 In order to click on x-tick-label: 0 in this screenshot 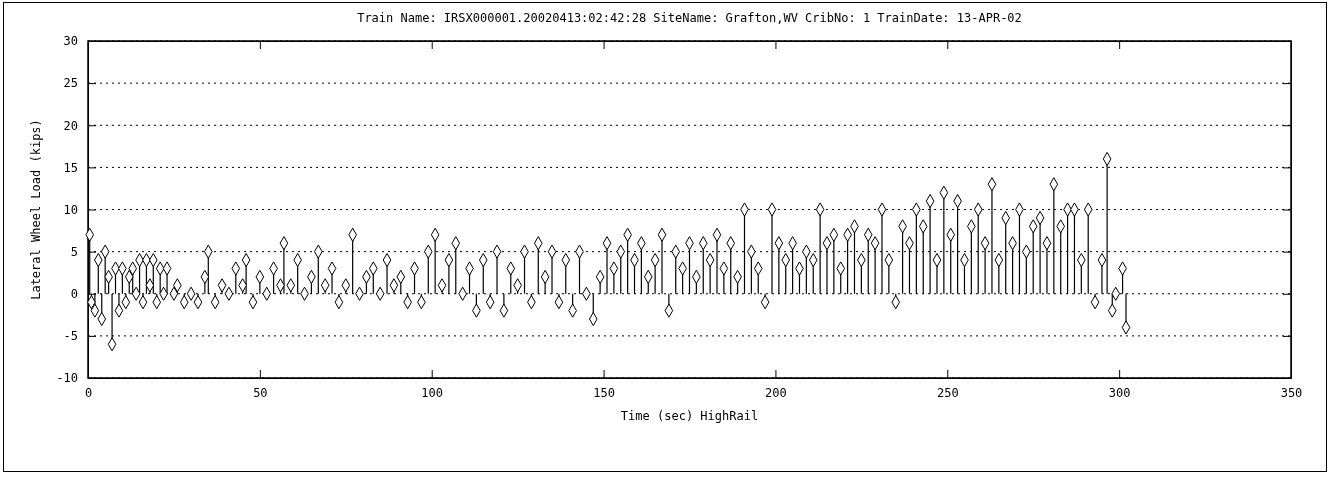, I will do `click(88, 392)`.